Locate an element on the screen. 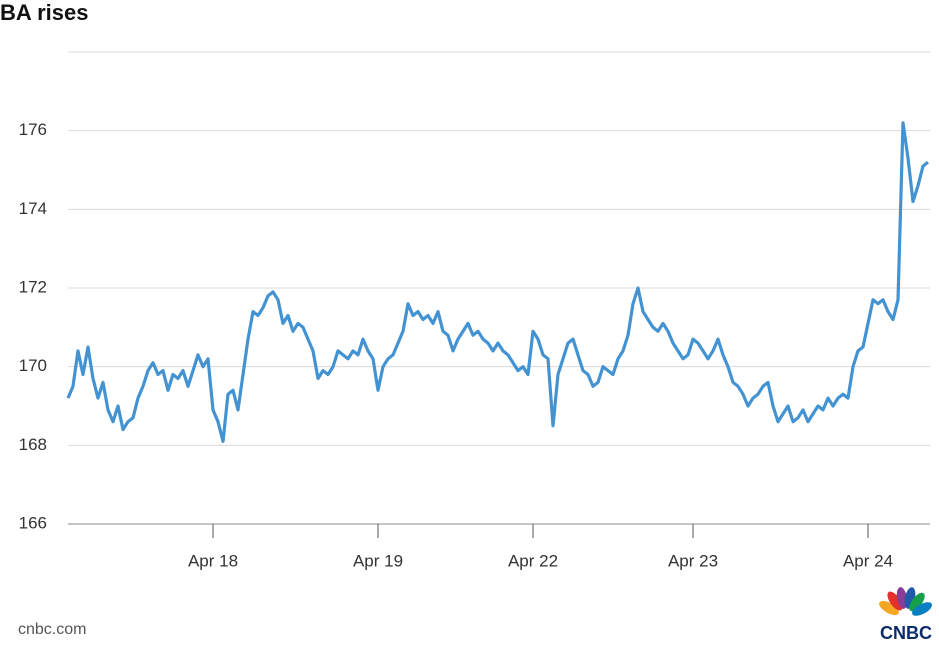 This screenshot has height=648, width=939. logo-icon is located at coordinates (905, 601).